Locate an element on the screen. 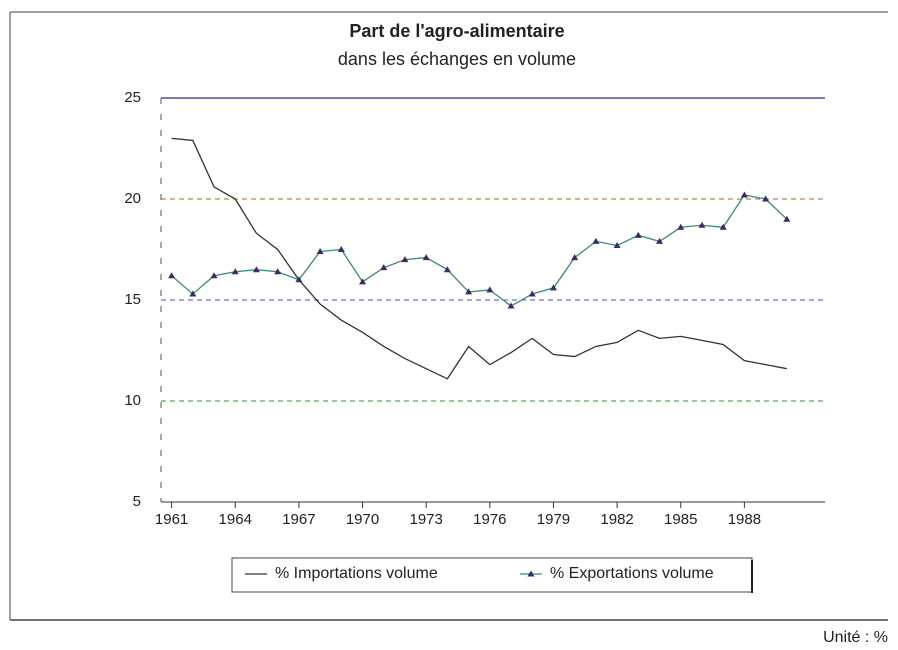  series-line is located at coordinates (479, 250).